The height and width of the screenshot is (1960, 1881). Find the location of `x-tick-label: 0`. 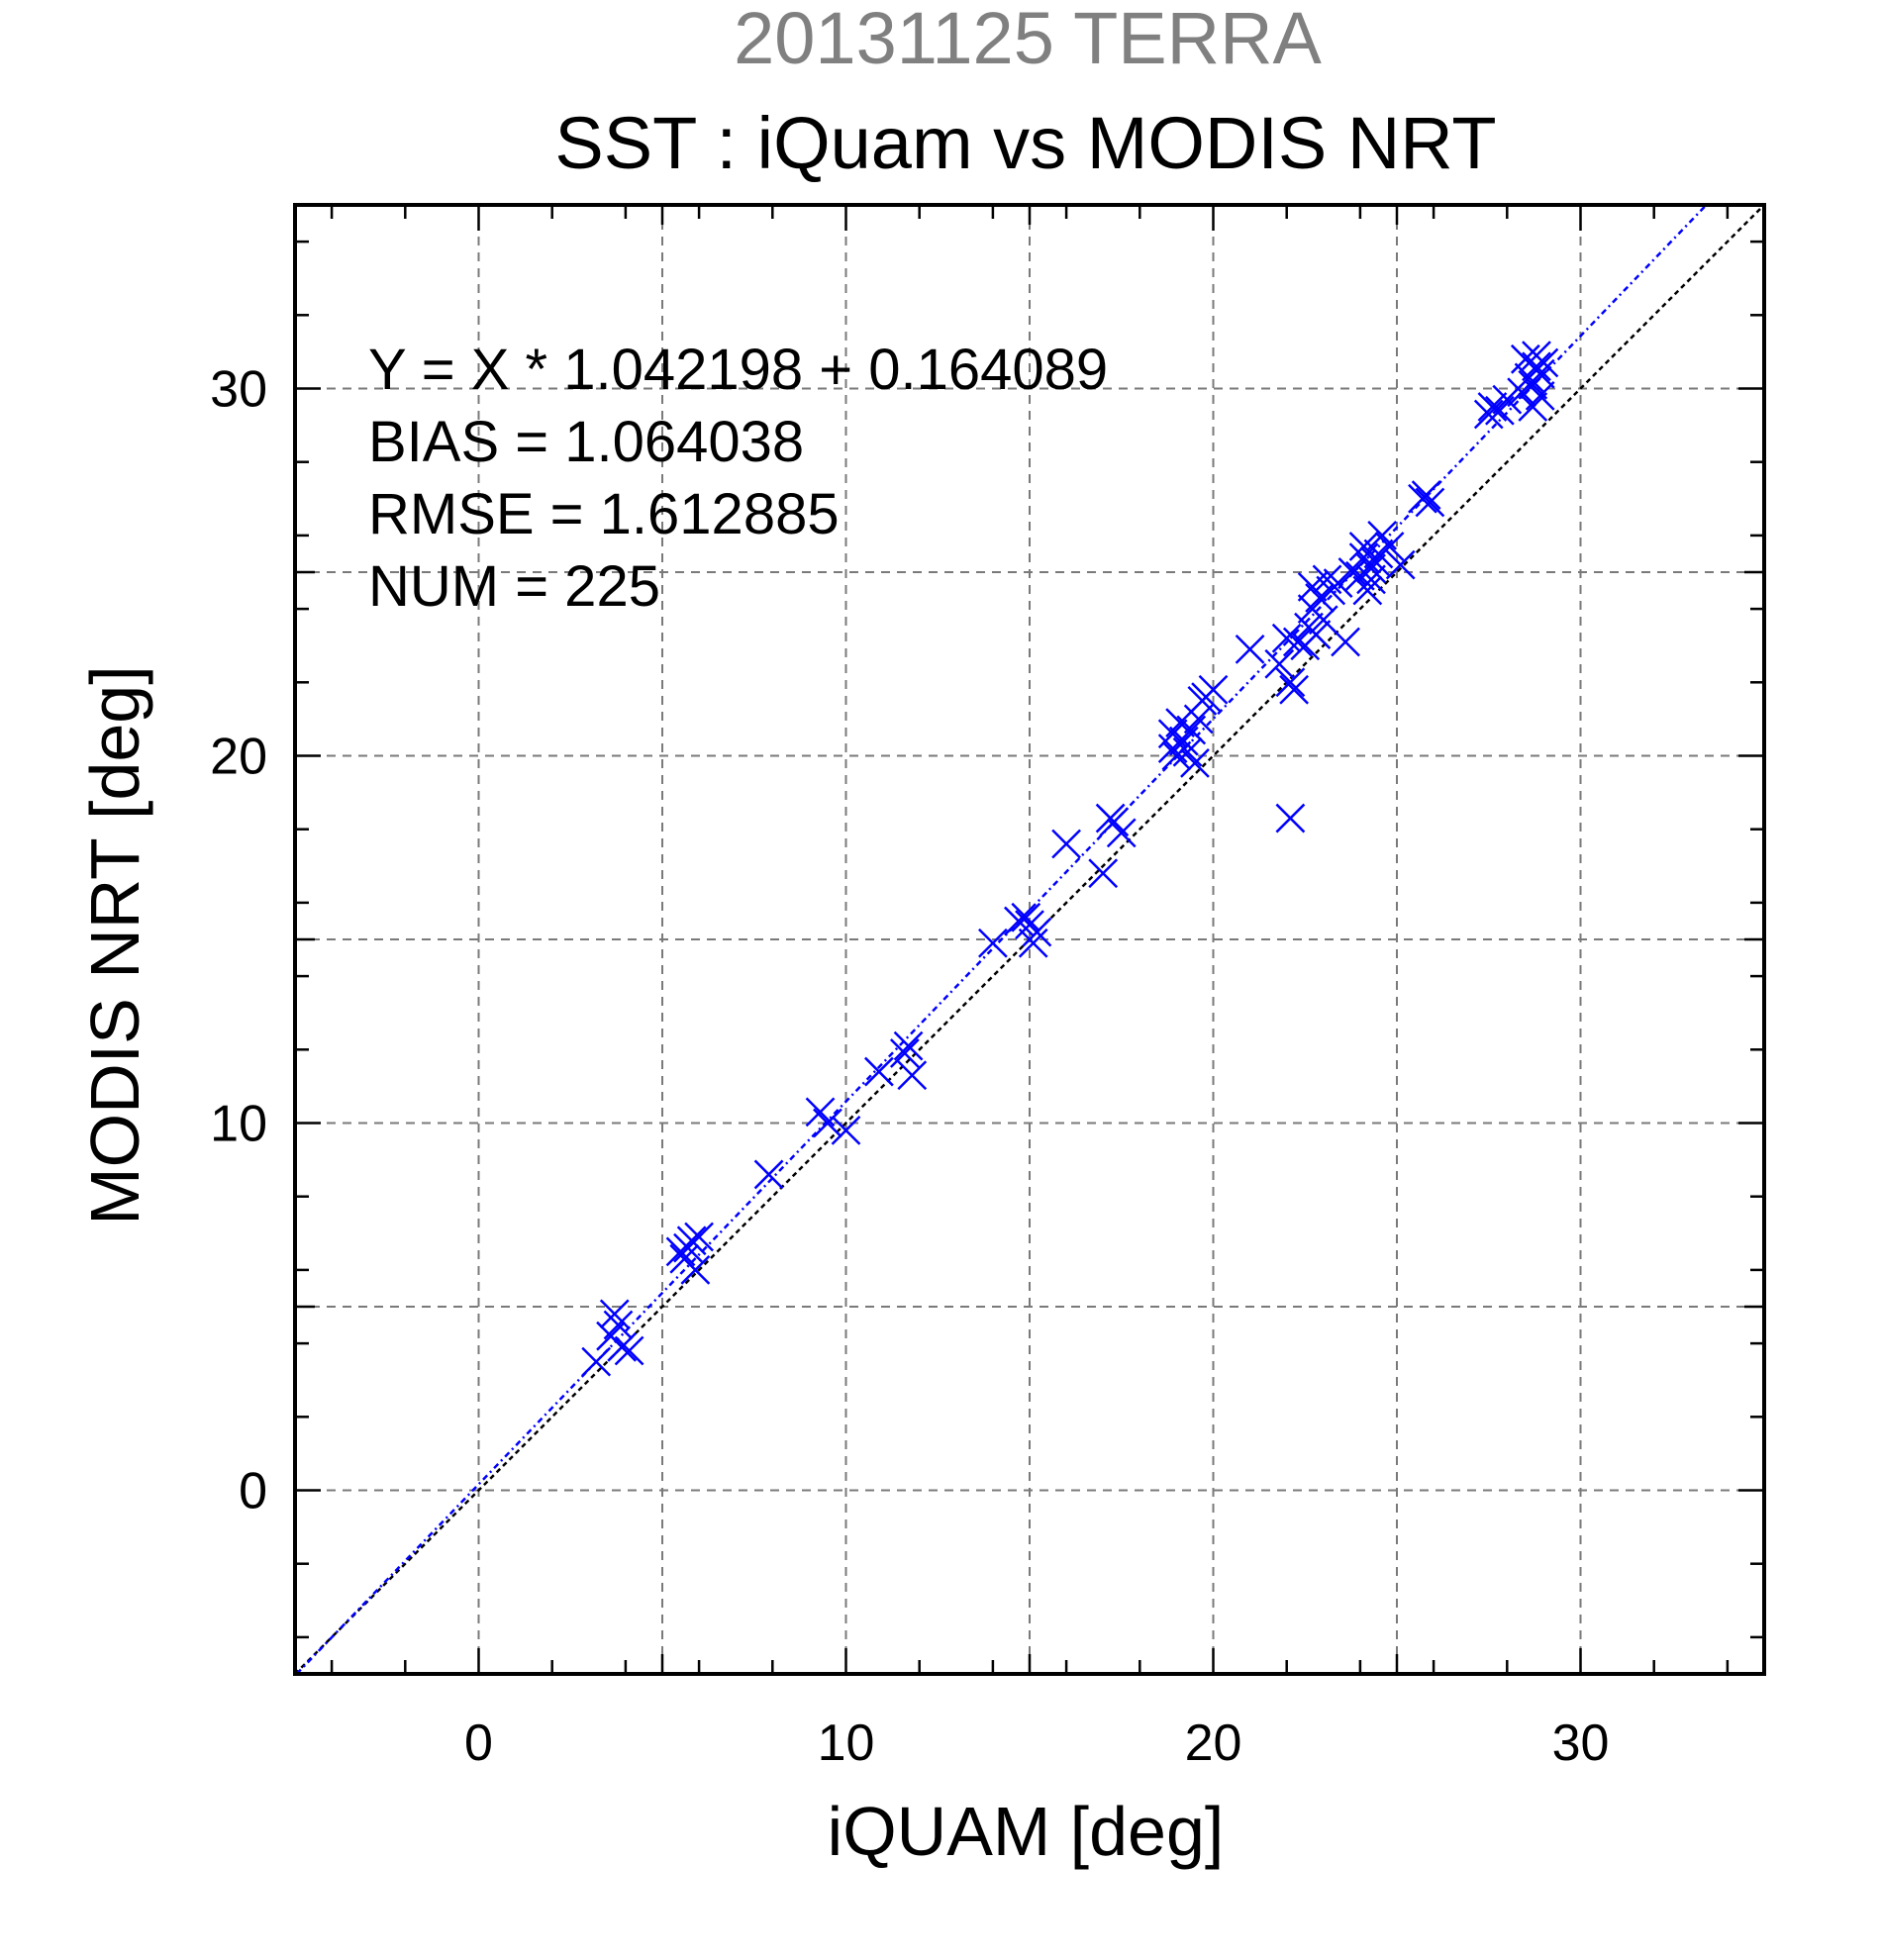

x-tick-label: 0 is located at coordinates (479, 1743).